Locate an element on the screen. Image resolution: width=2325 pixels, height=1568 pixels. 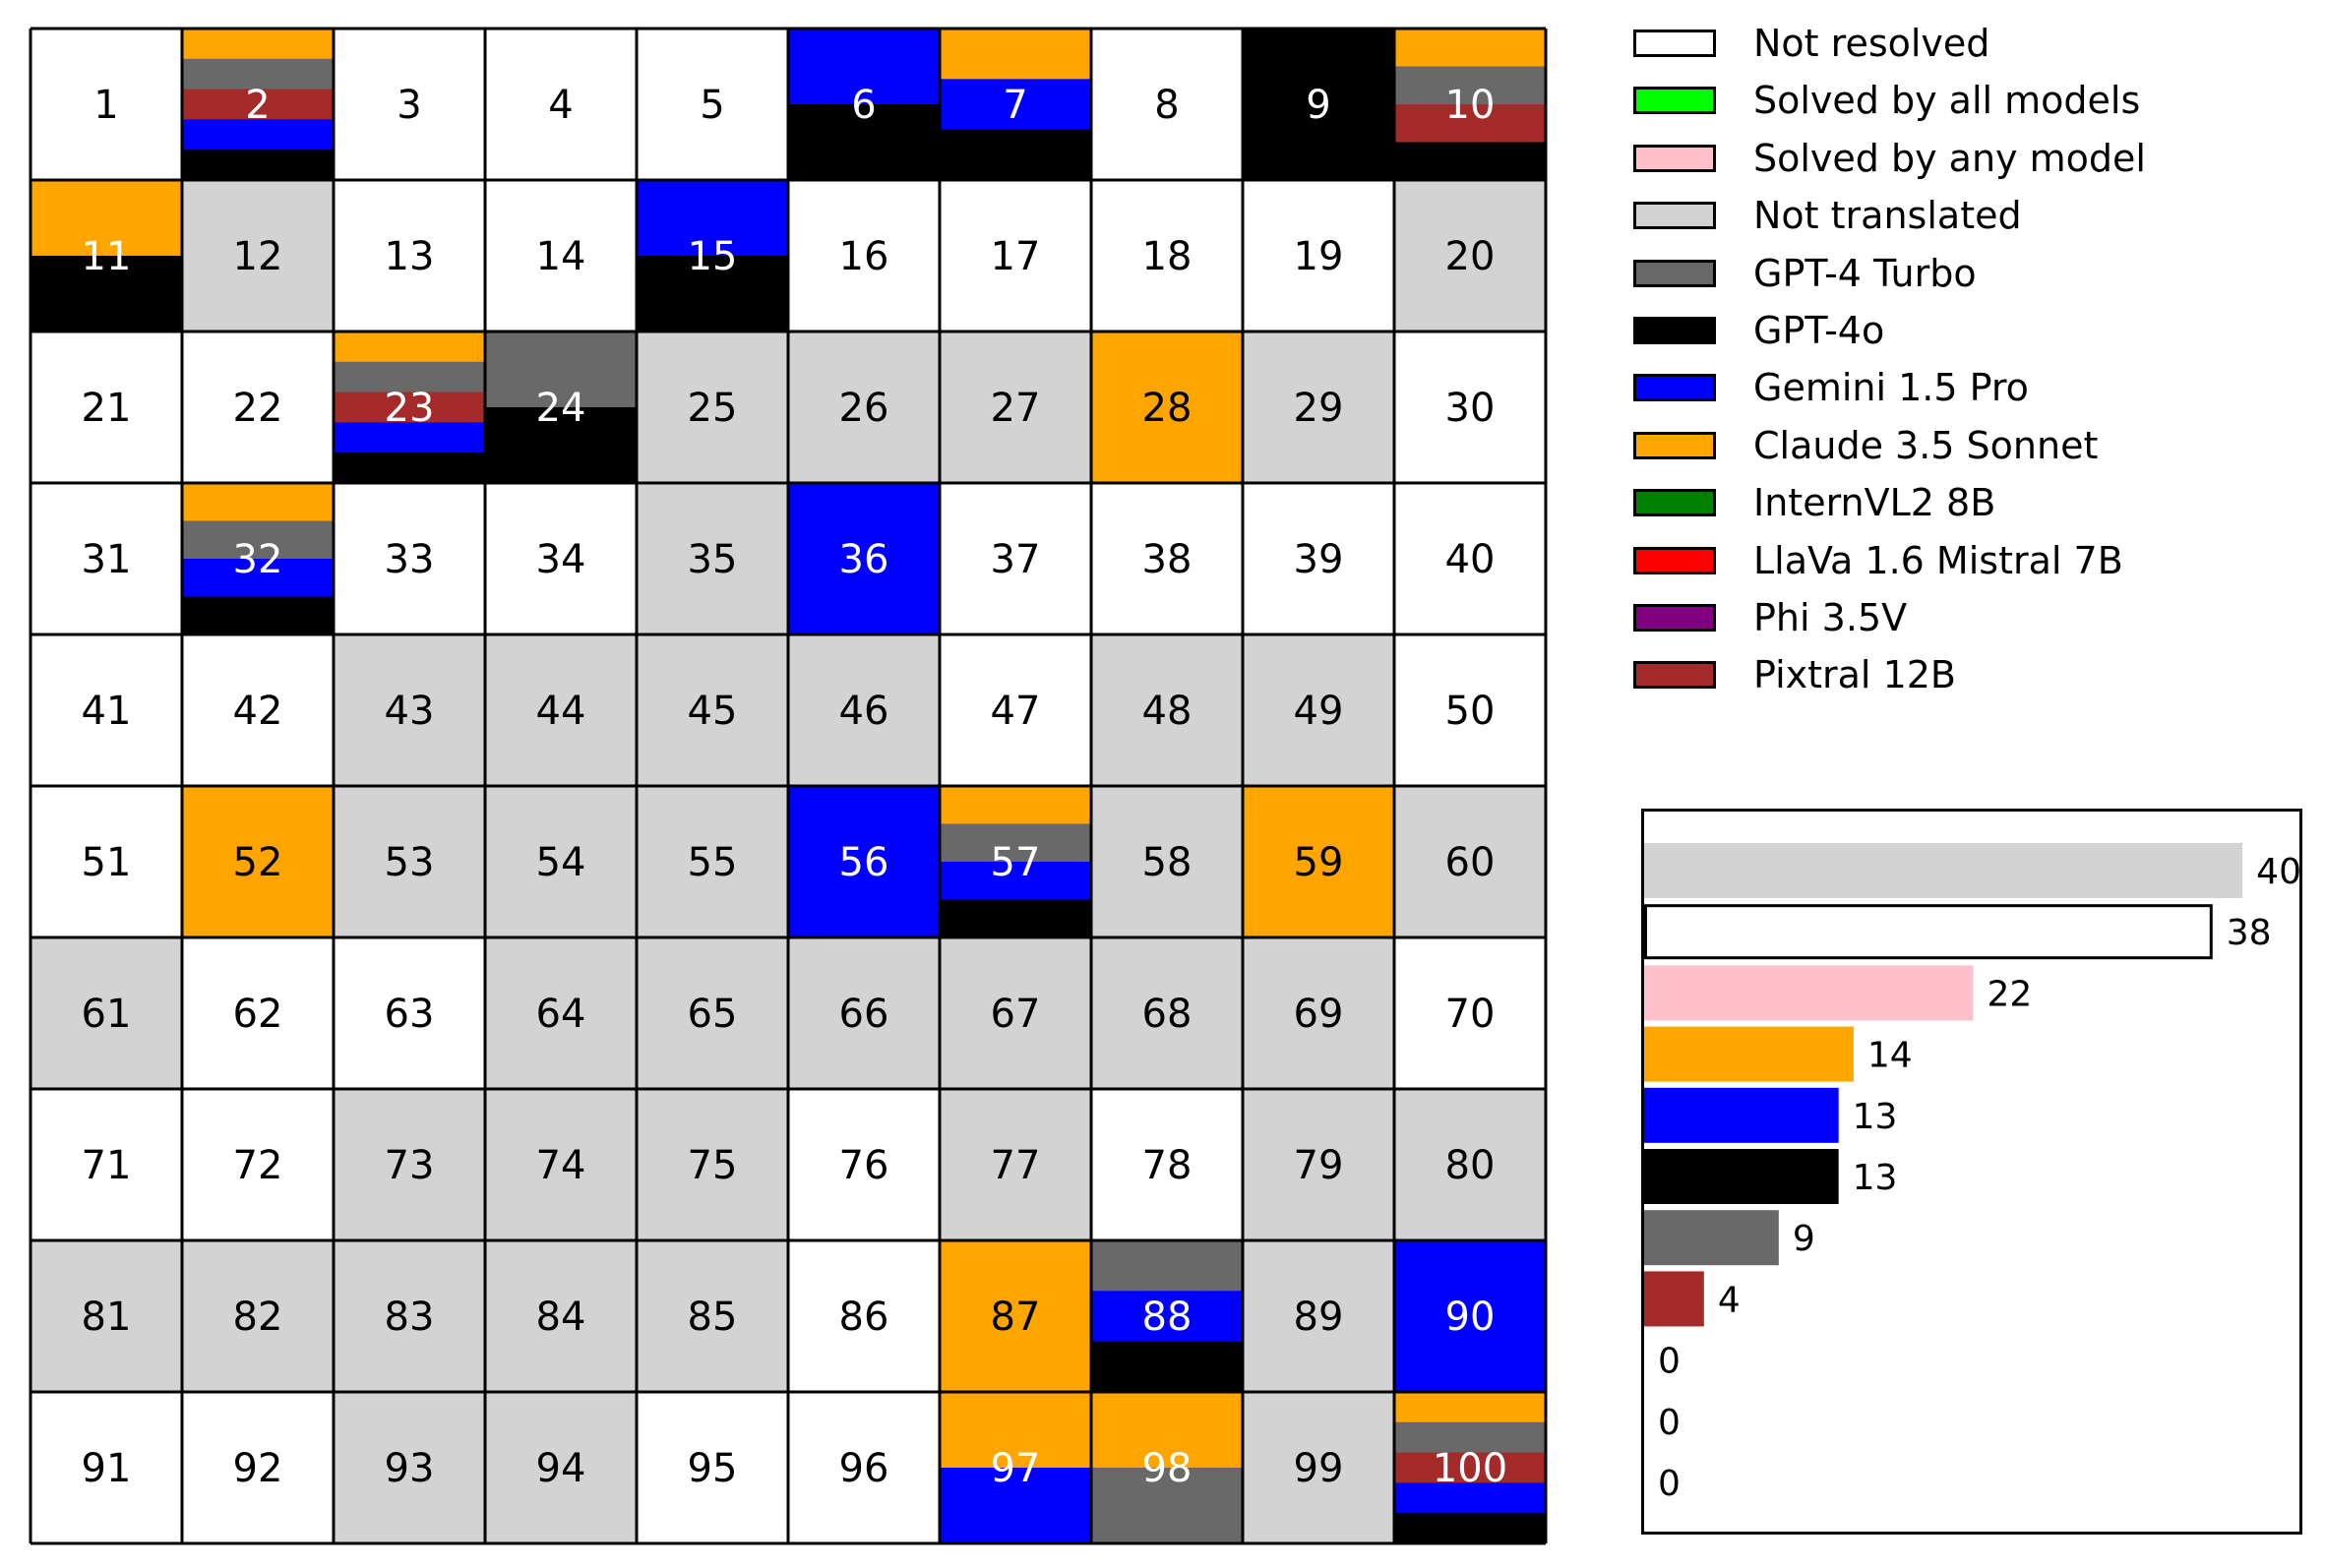
grid-cell: 34 is located at coordinates (561, 558).